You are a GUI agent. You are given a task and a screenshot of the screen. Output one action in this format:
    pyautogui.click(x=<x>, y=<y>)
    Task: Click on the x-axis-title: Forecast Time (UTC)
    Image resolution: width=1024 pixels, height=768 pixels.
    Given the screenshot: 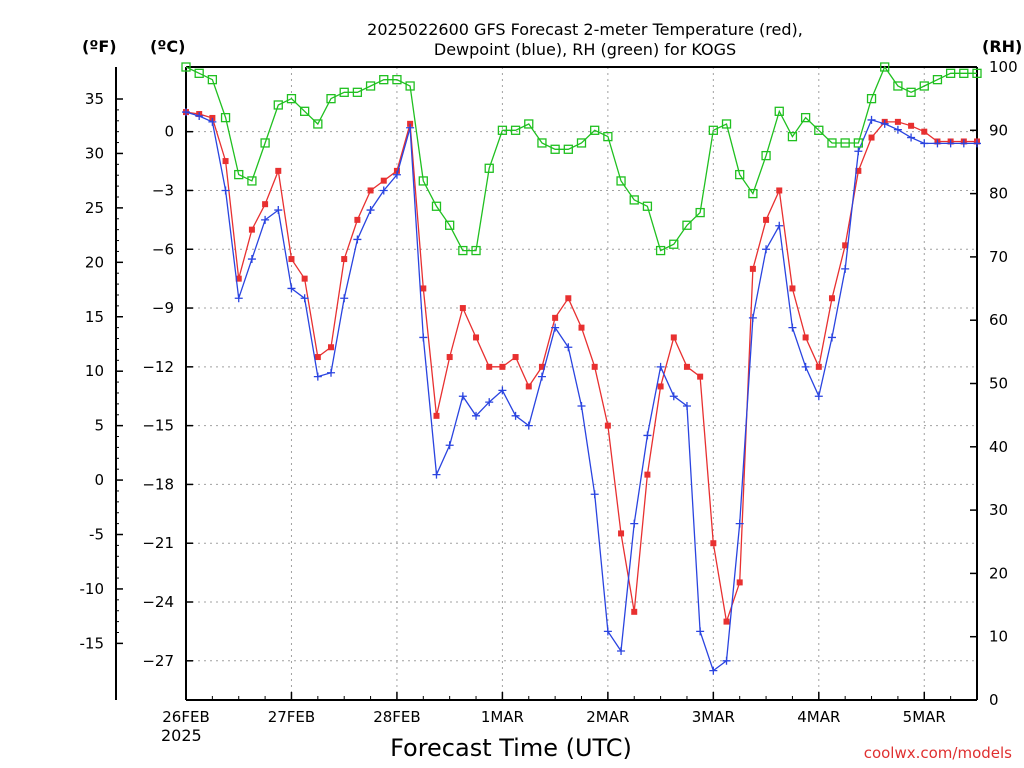 What is the action you would take?
    pyautogui.click(x=511, y=748)
    